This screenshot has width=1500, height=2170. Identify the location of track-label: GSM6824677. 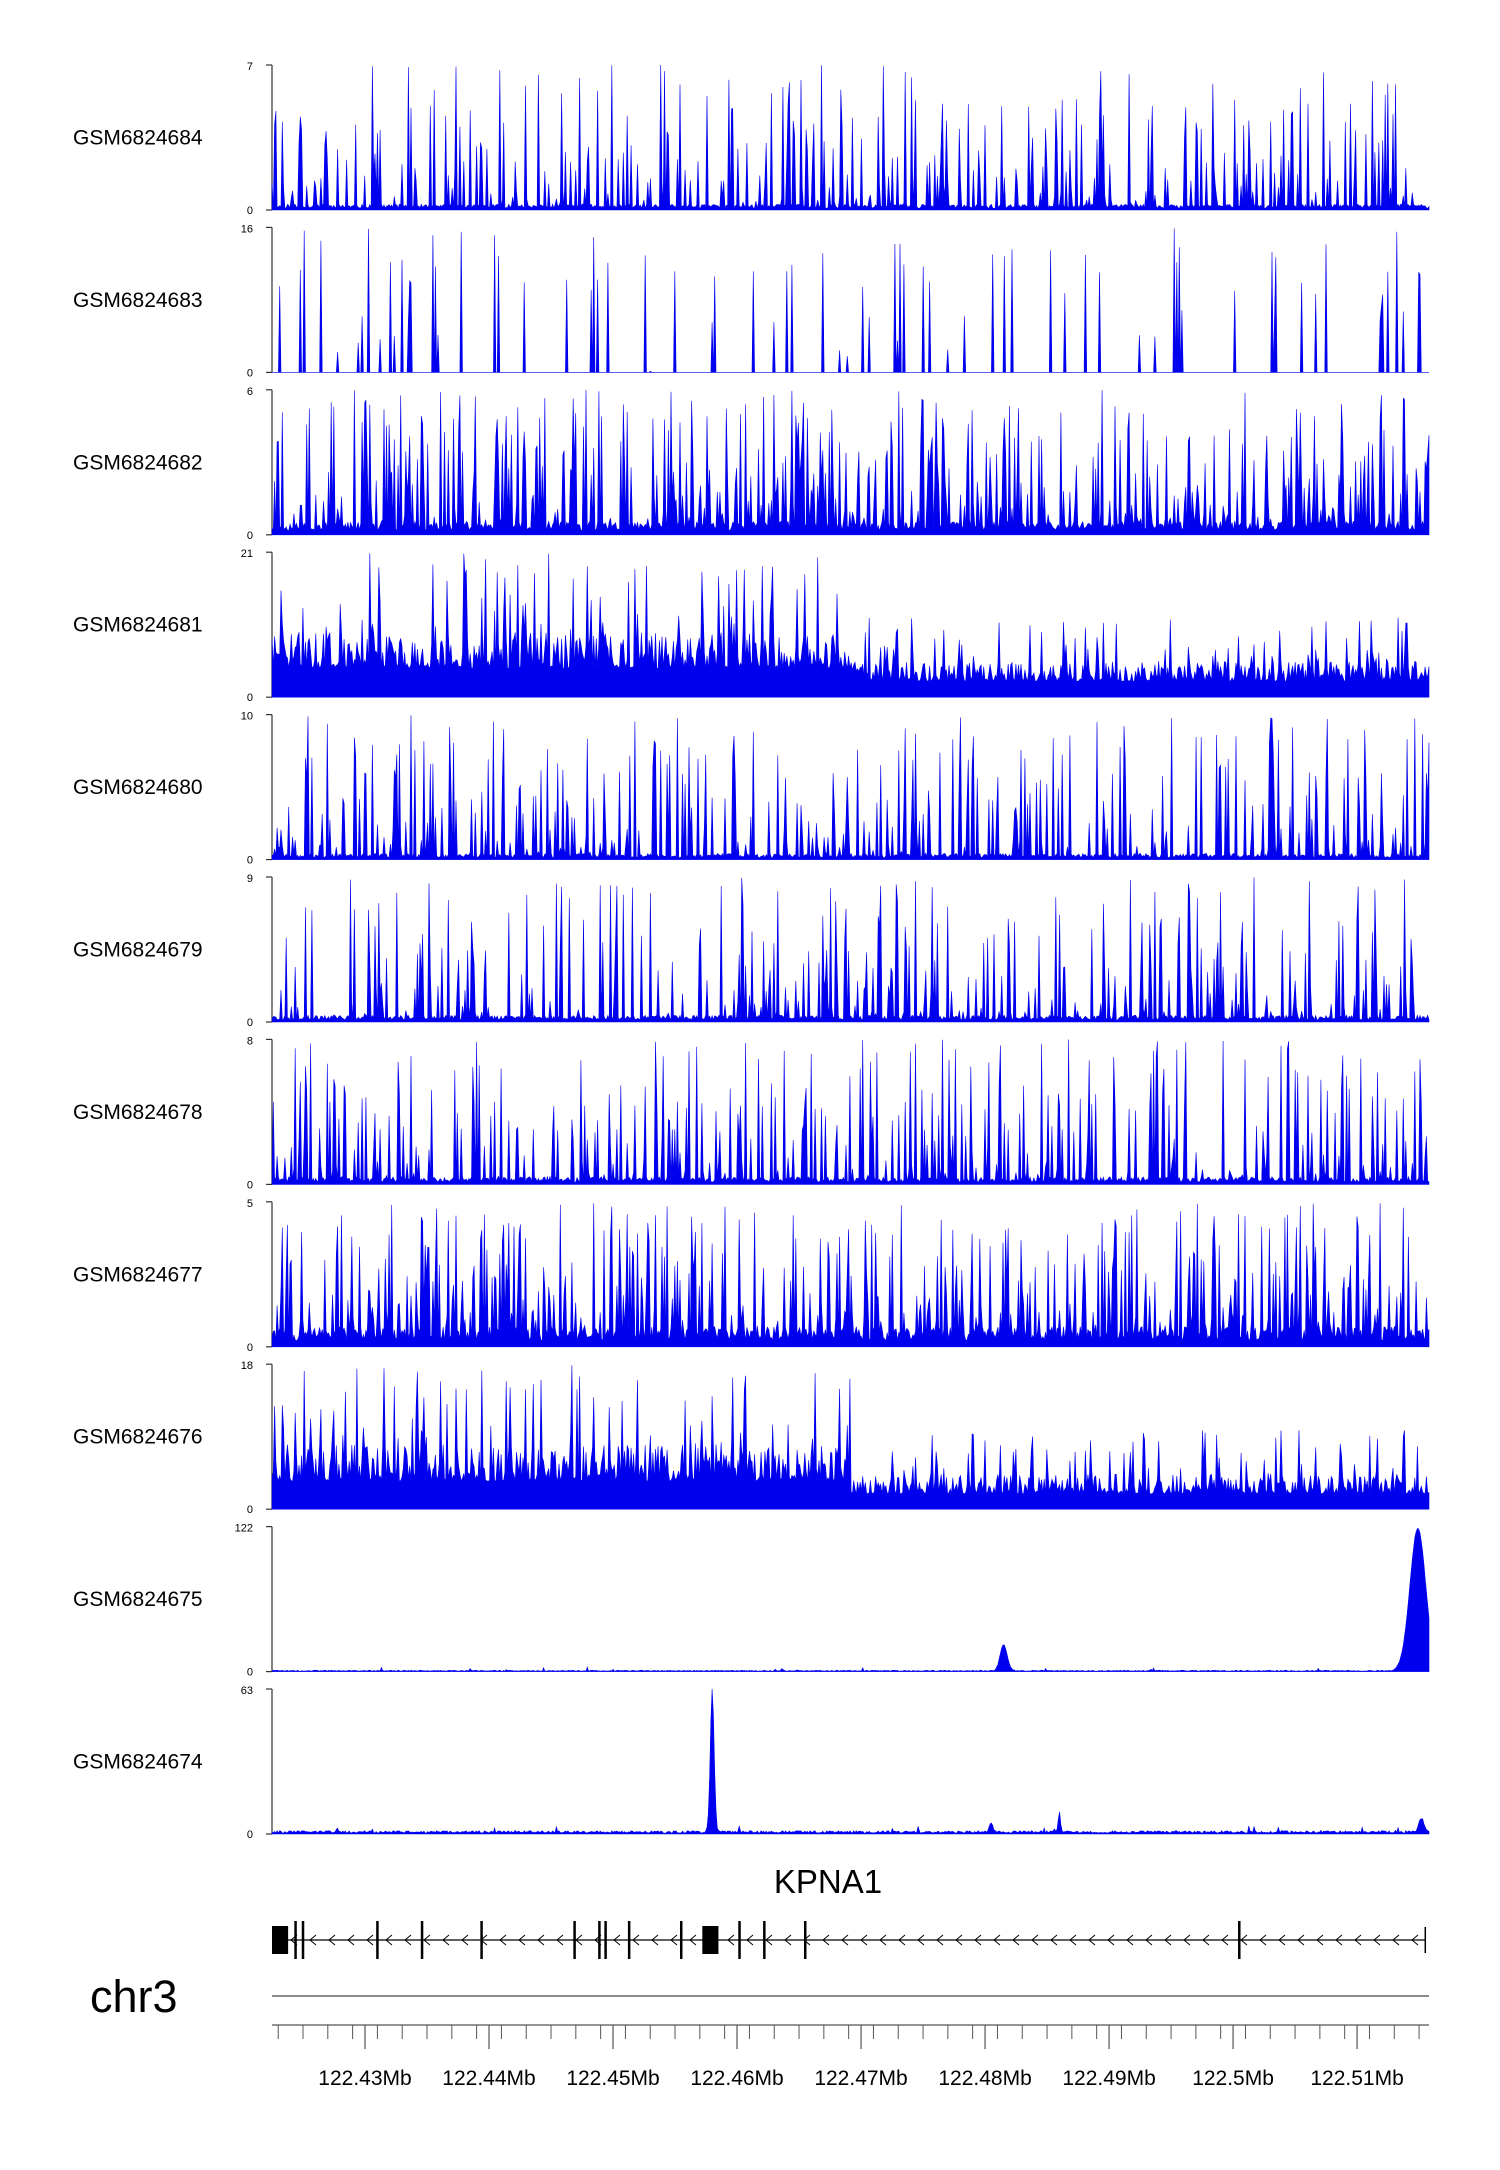
(138, 1274).